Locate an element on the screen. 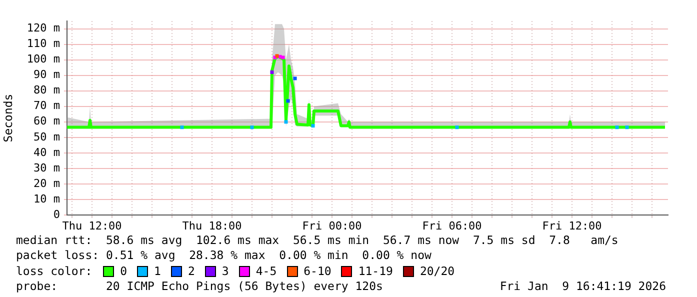 The height and width of the screenshot is (297, 697). legend-label: 2 is located at coordinates (191, 271).